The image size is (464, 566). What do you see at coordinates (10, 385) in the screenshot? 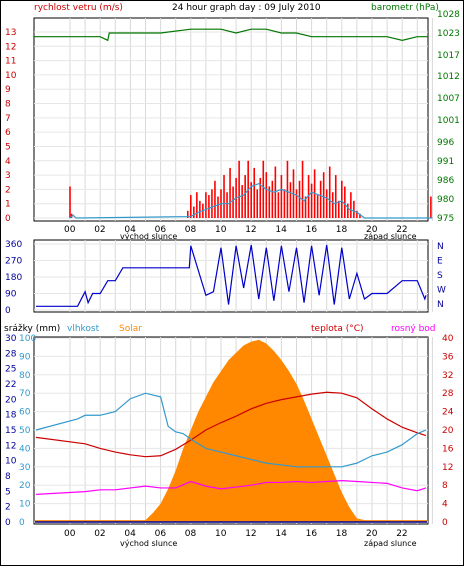
I see `rain-tick: 22` at bounding box center [10, 385].